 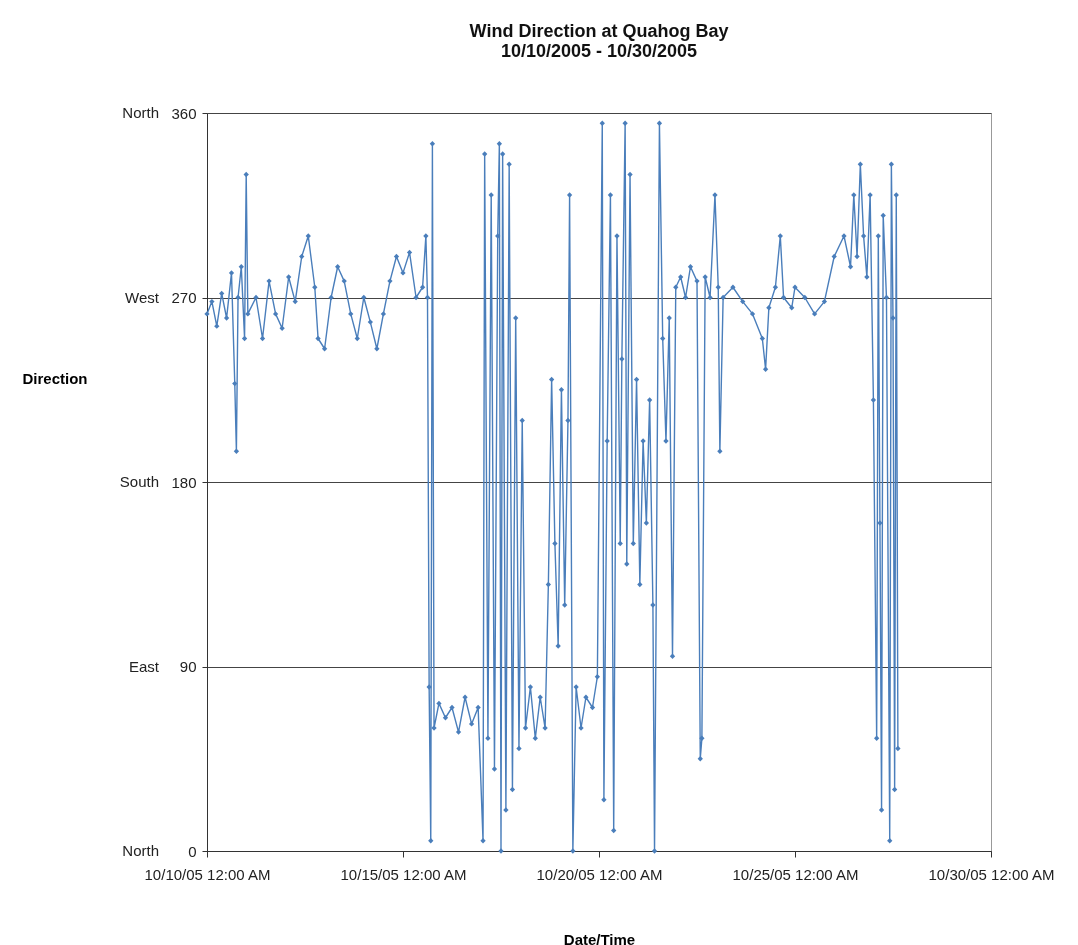 What do you see at coordinates (139, 481) in the screenshot?
I see `text: South` at bounding box center [139, 481].